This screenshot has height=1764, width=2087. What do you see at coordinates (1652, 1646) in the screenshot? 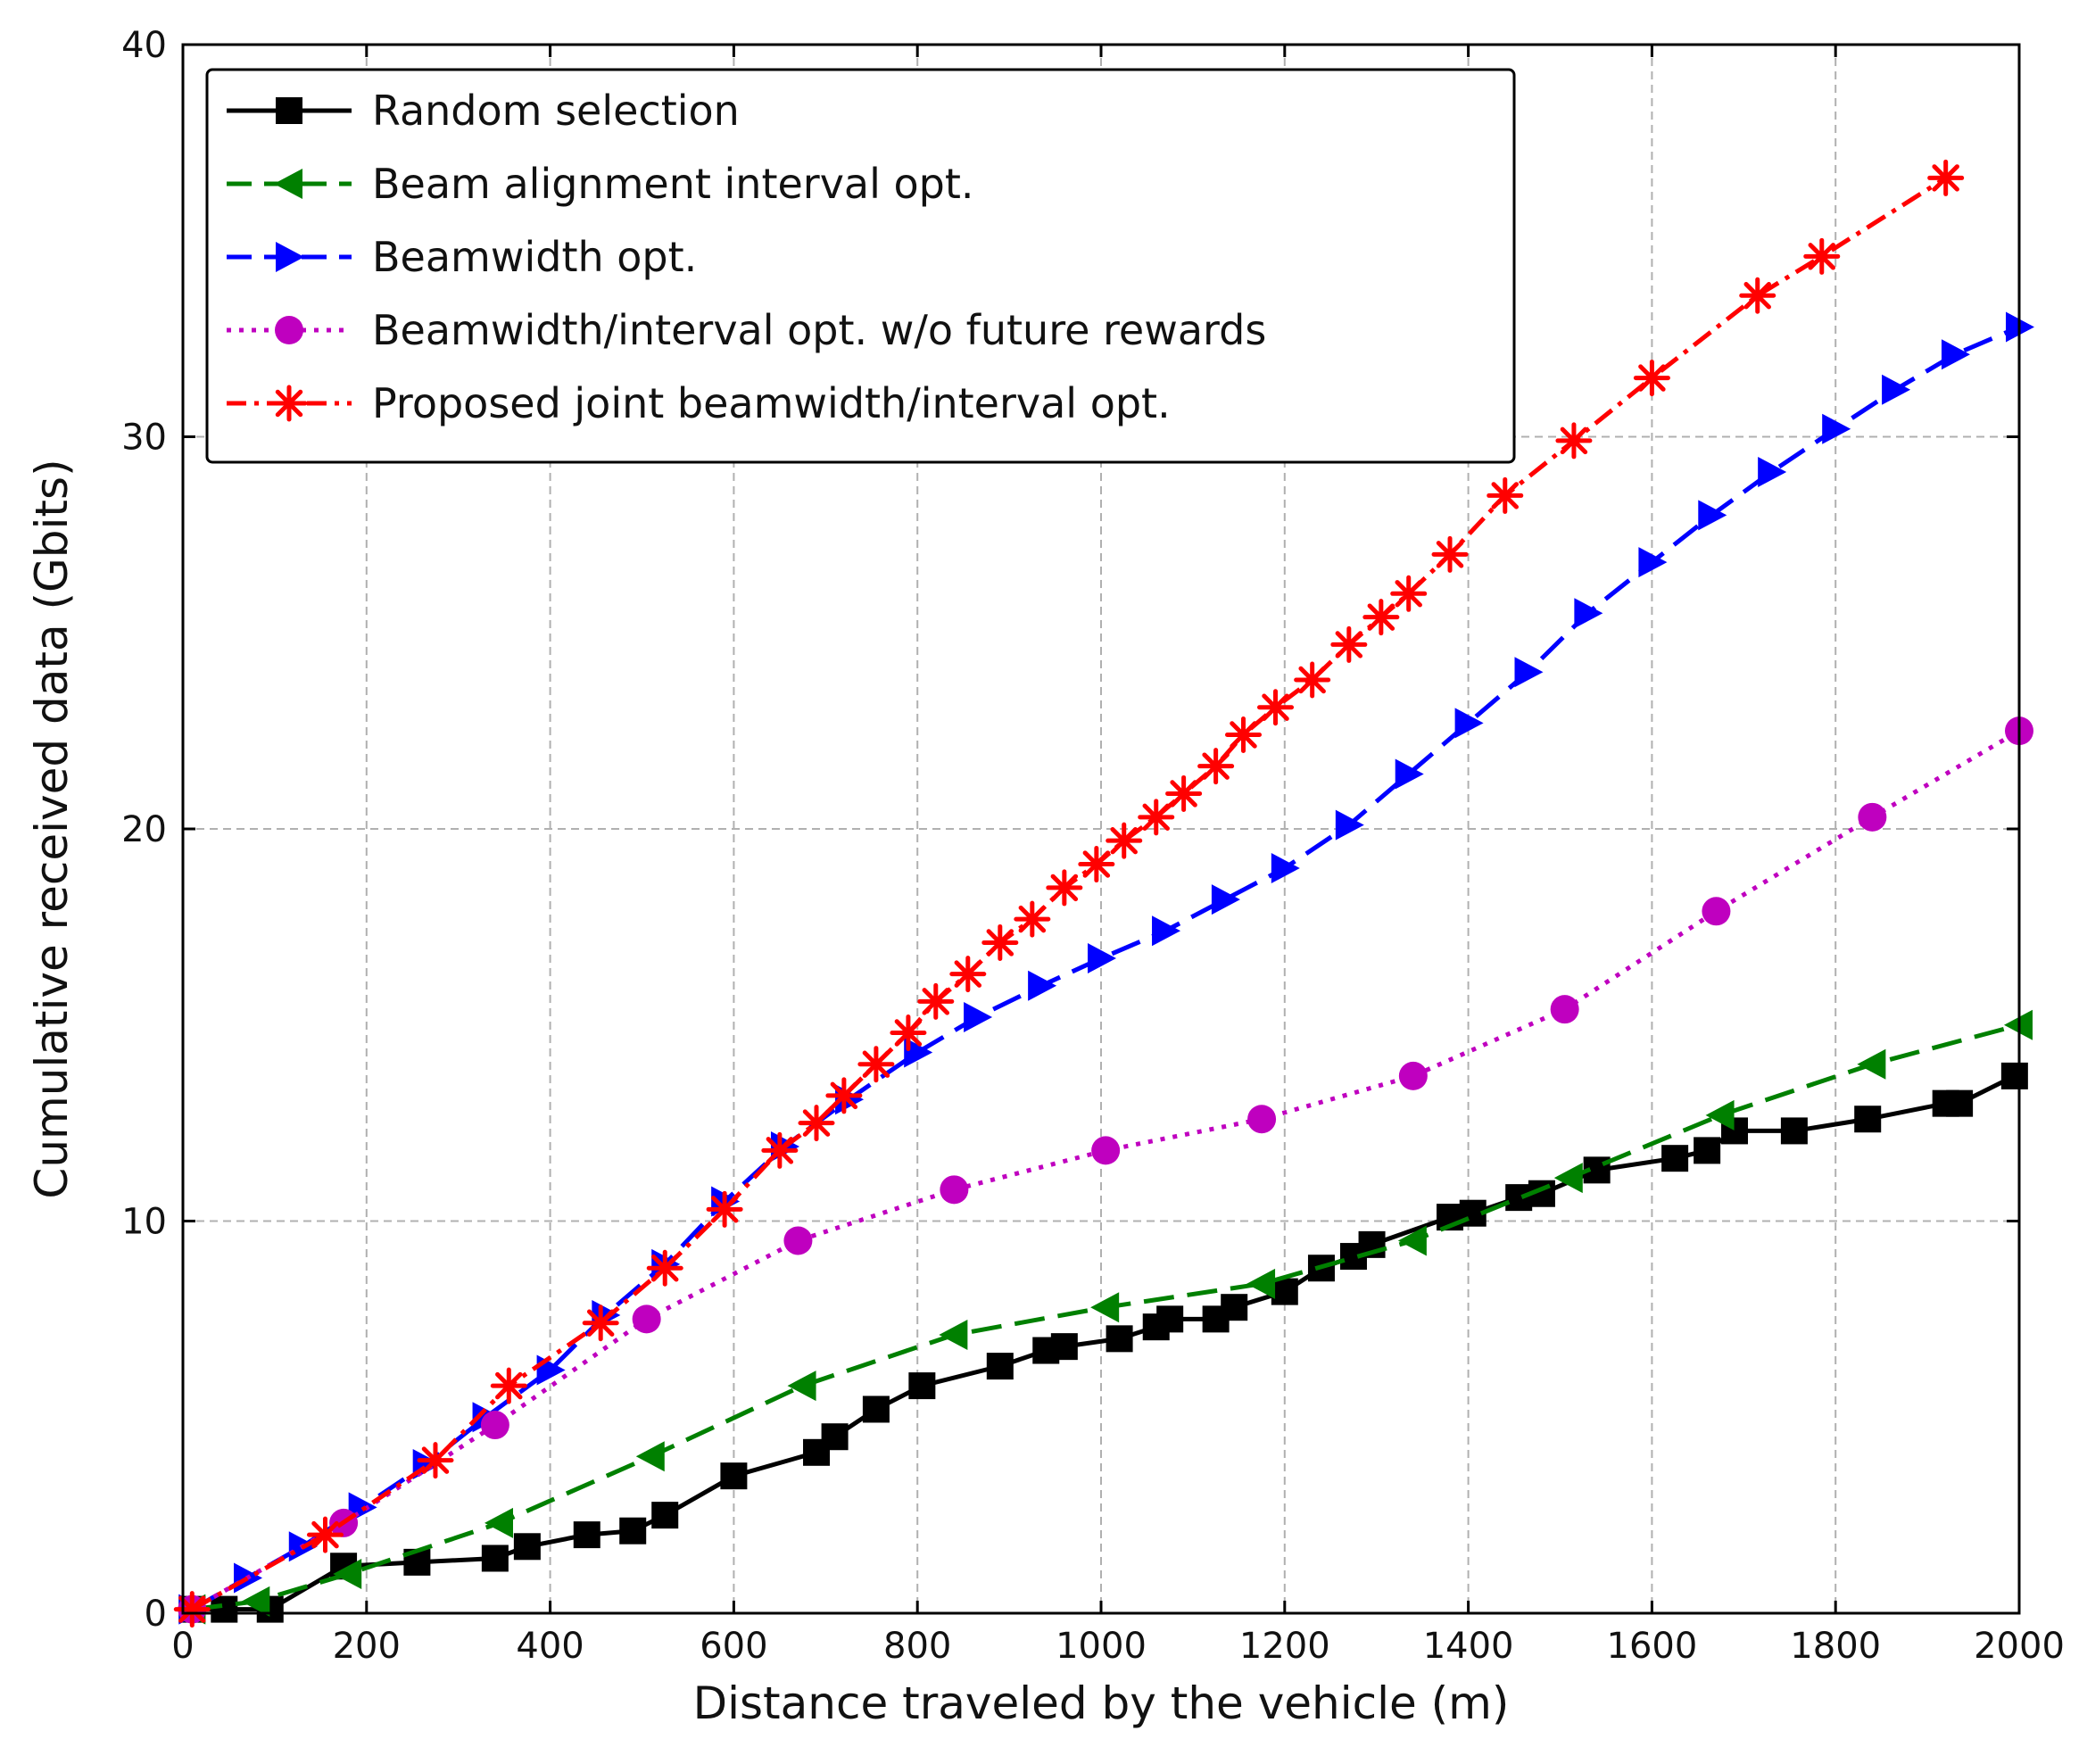
I see `x-tick-label: 1600` at bounding box center [1652, 1646].